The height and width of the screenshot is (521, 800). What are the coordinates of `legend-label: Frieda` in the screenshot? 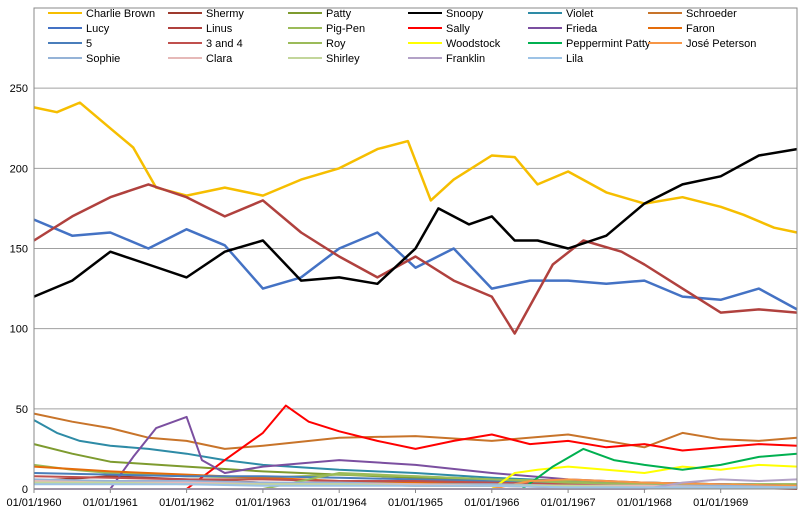 It's located at (582, 29).